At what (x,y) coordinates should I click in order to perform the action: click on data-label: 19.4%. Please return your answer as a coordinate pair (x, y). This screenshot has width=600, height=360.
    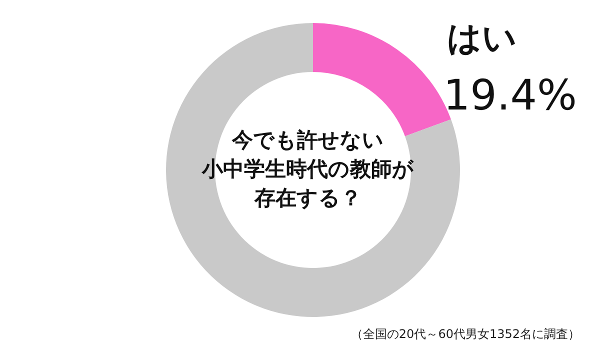
    Looking at the image, I should click on (510, 95).